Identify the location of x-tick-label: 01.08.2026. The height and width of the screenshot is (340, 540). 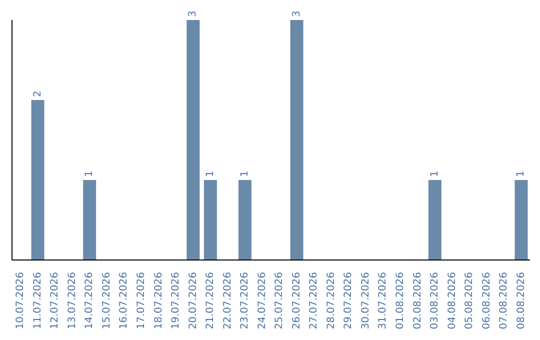
(400, 301).